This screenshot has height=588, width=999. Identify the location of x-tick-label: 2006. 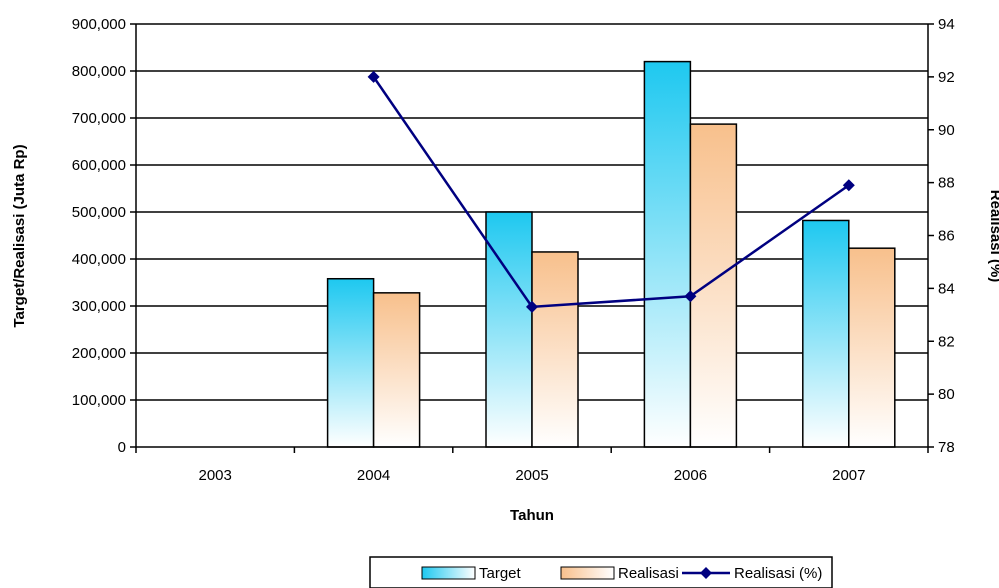
(690, 475).